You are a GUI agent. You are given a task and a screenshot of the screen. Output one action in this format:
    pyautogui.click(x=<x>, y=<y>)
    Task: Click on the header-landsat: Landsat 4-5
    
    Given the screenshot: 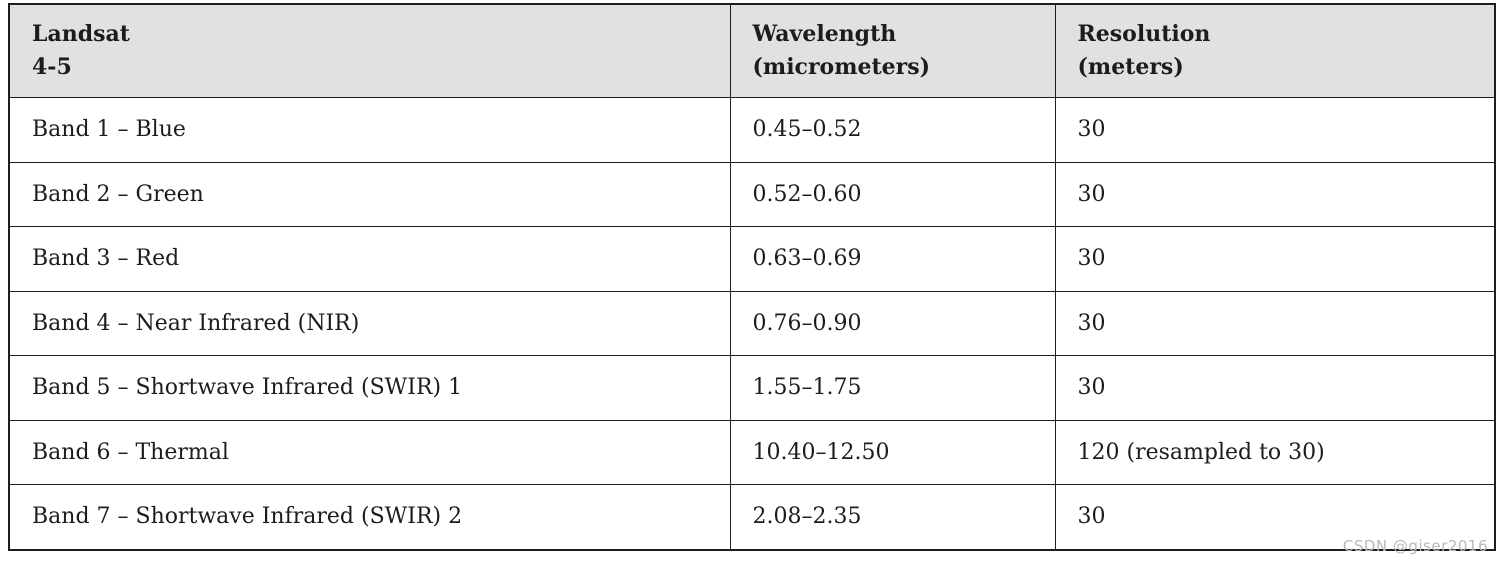 What is the action you would take?
    pyautogui.click(x=369, y=50)
    